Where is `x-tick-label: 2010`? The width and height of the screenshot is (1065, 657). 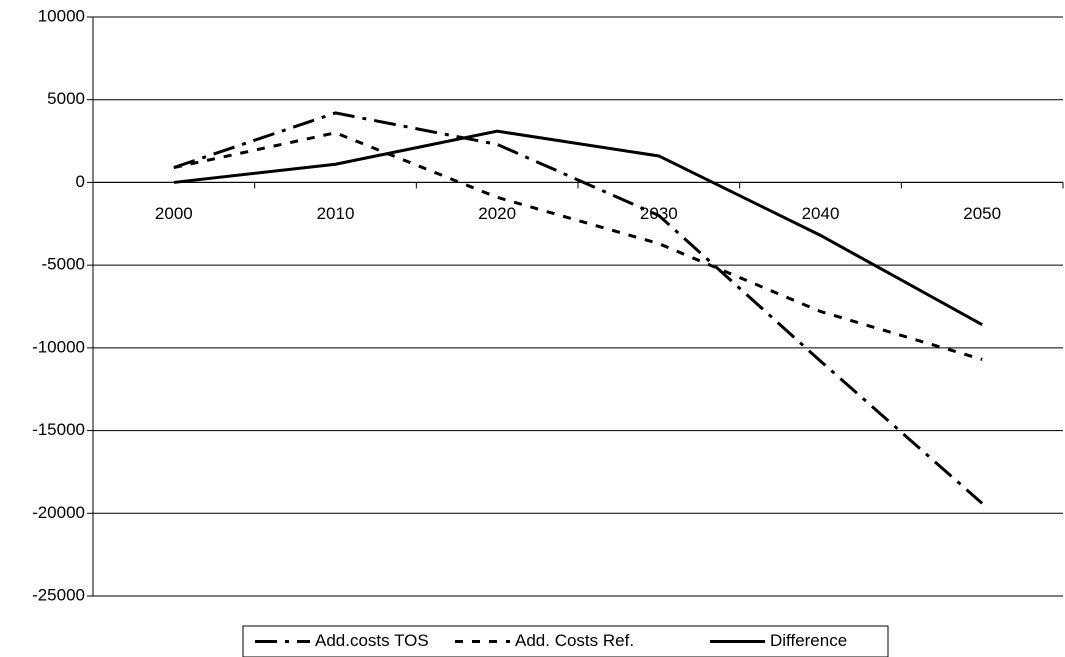 x-tick-label: 2010 is located at coordinates (336, 213).